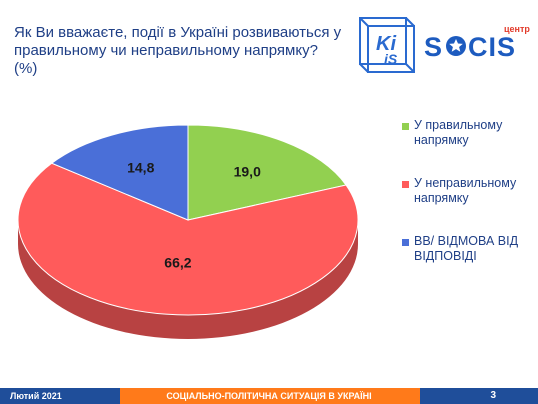 The image size is (538, 404). Describe the element at coordinates (493, 395) in the screenshot. I see `page-number: 3` at that location.